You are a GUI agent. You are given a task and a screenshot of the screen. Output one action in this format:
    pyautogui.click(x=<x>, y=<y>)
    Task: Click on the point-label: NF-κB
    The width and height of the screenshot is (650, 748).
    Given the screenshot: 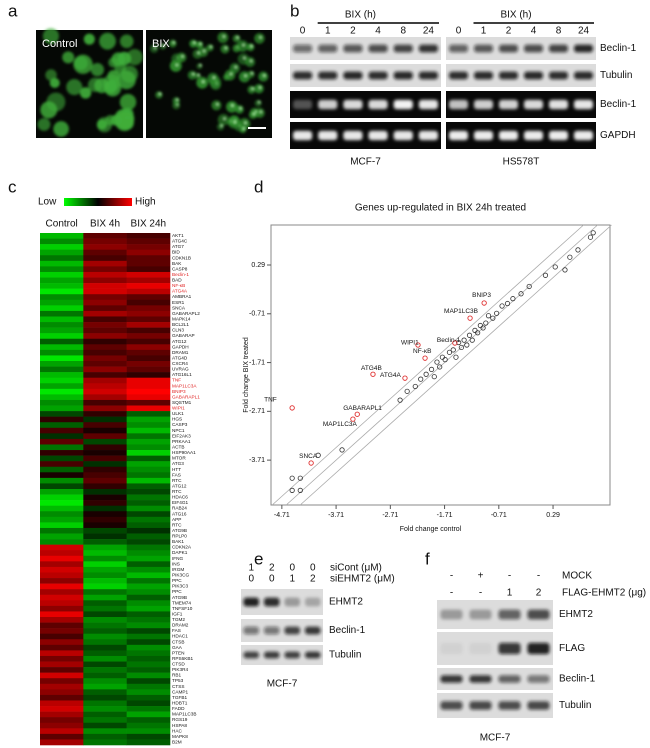 What is the action you would take?
    pyautogui.click(x=422, y=351)
    